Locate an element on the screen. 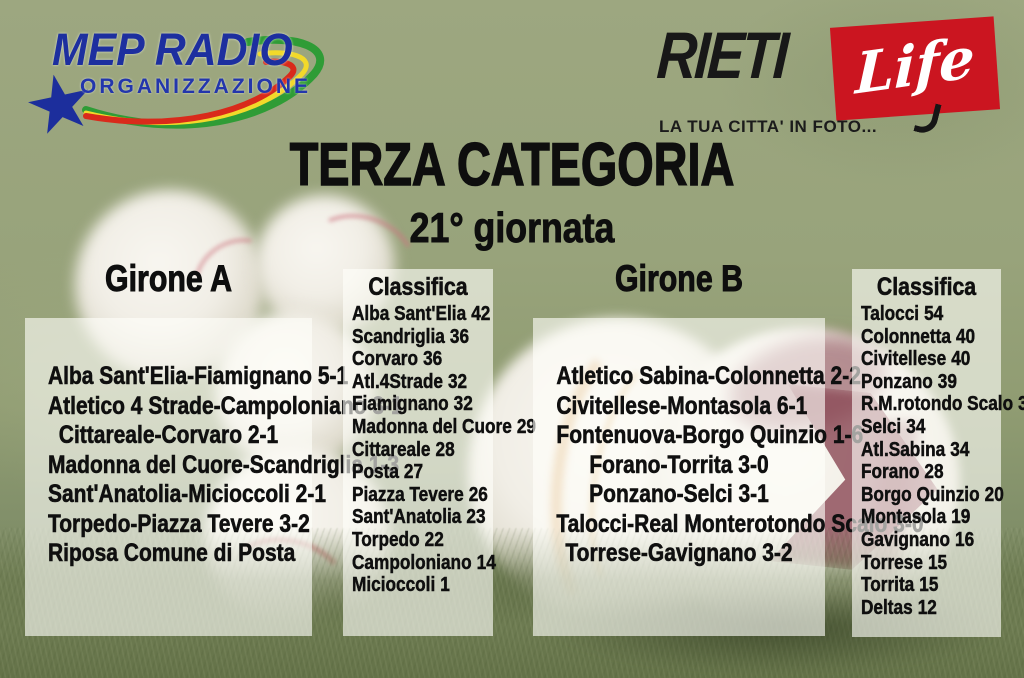 The width and height of the screenshot is (1024, 678). team-name: Talocci is located at coordinates (890, 313).